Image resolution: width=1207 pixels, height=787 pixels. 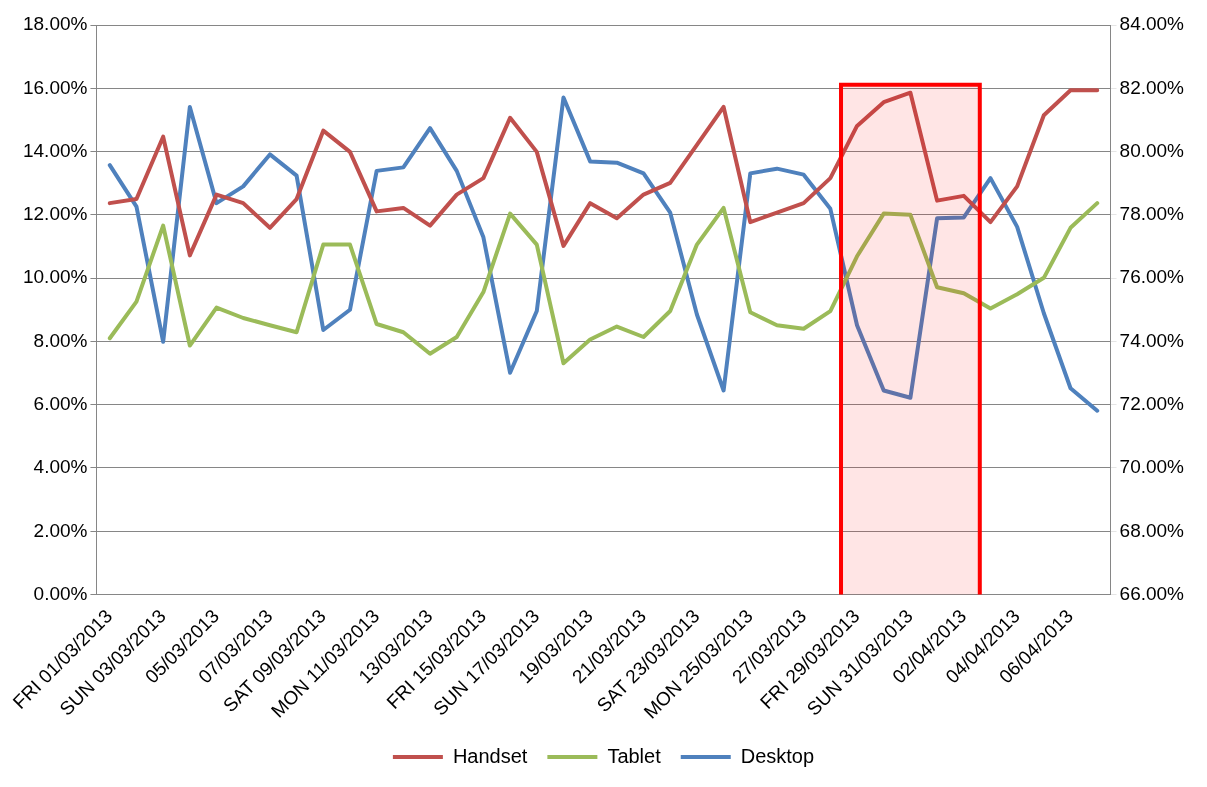 I want to click on y2-tick-label: 72.00%, so click(x=1152, y=403).